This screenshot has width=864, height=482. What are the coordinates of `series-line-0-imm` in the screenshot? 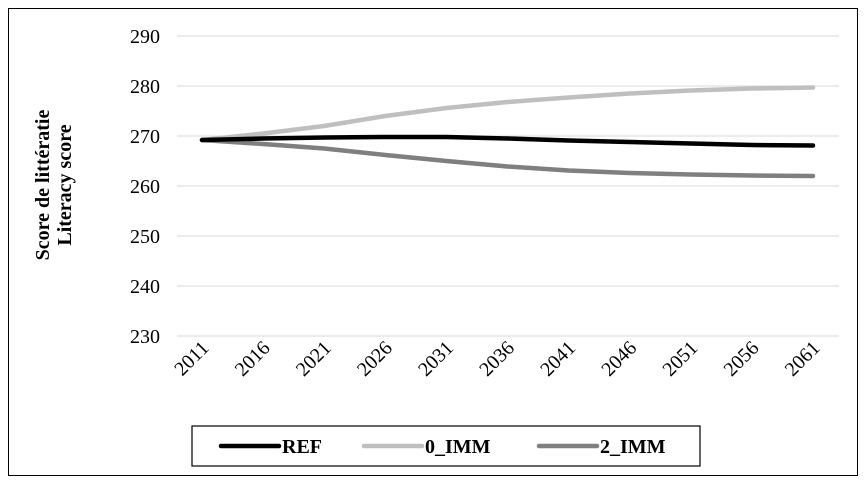 It's located at (507, 114).